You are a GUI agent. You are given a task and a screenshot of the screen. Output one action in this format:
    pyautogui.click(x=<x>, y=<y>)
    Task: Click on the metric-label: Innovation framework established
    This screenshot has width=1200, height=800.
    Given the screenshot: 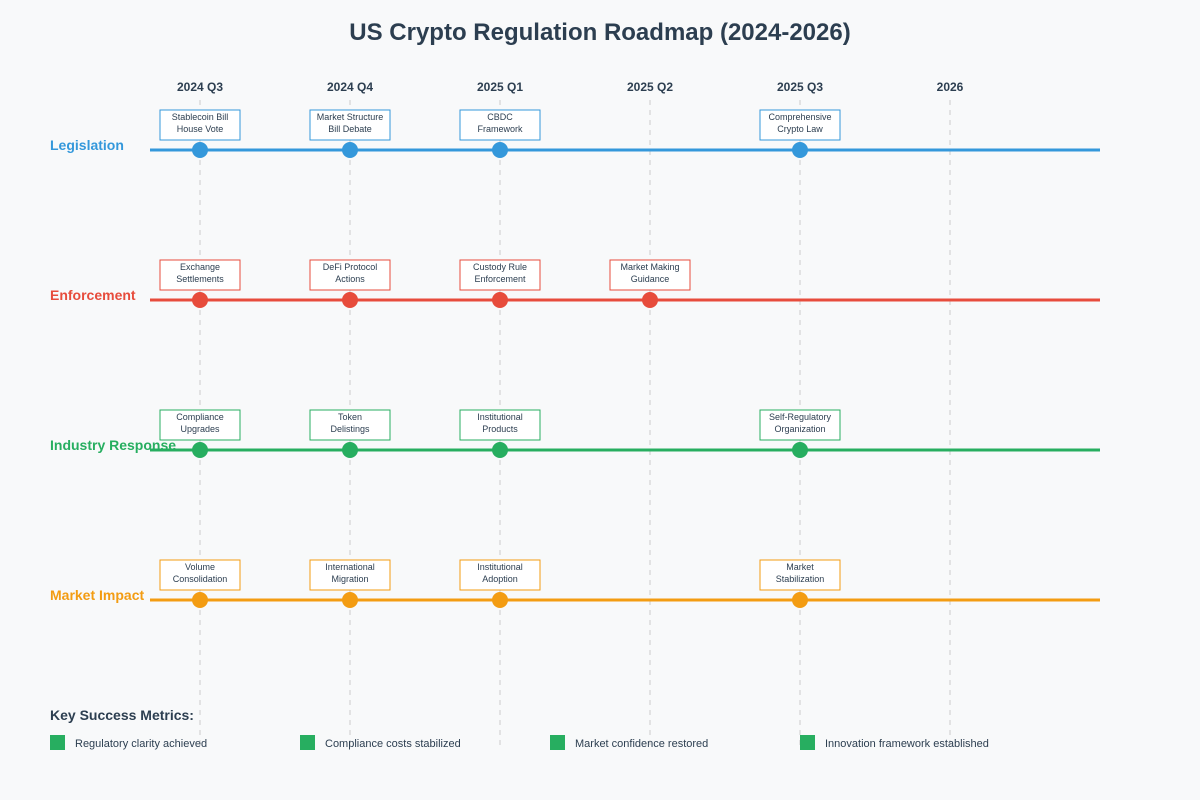 What is the action you would take?
    pyautogui.click(x=907, y=744)
    